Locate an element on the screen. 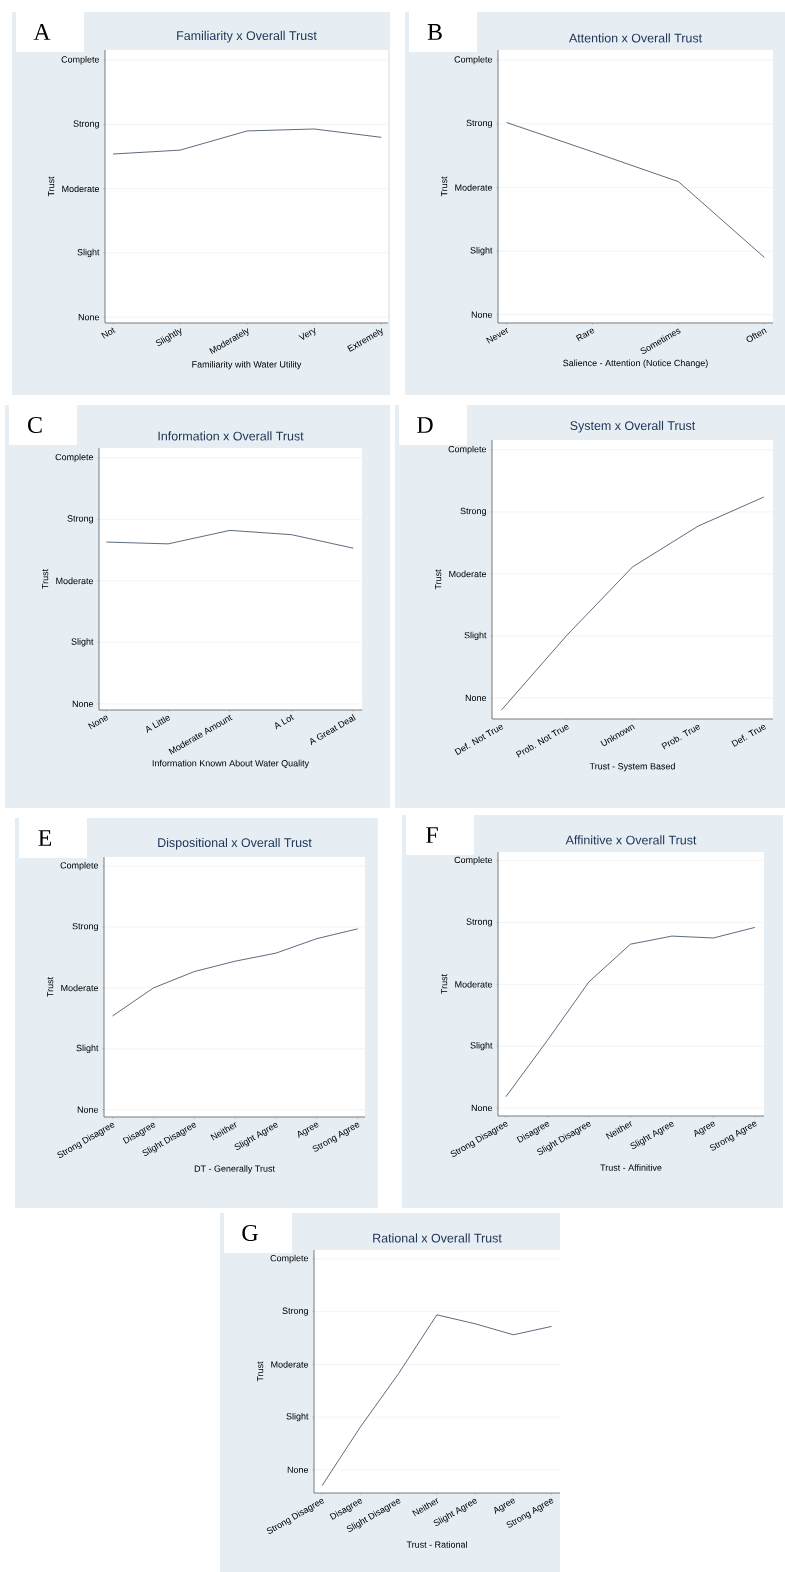  chart-title: Affinitive x Overall Trust is located at coordinates (631, 840).